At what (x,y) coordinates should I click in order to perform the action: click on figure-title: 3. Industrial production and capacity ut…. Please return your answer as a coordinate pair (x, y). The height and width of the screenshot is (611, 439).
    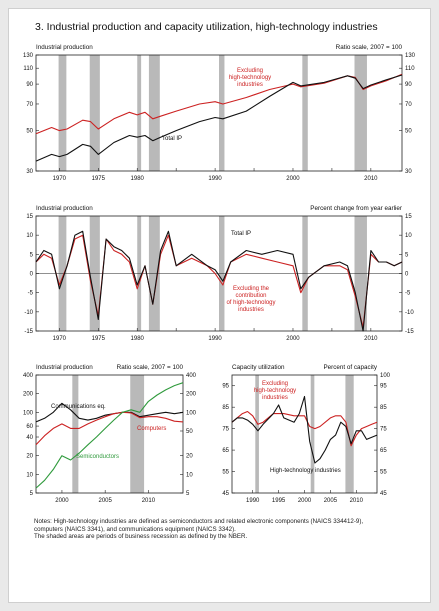
    Looking at the image, I should click on (206, 27).